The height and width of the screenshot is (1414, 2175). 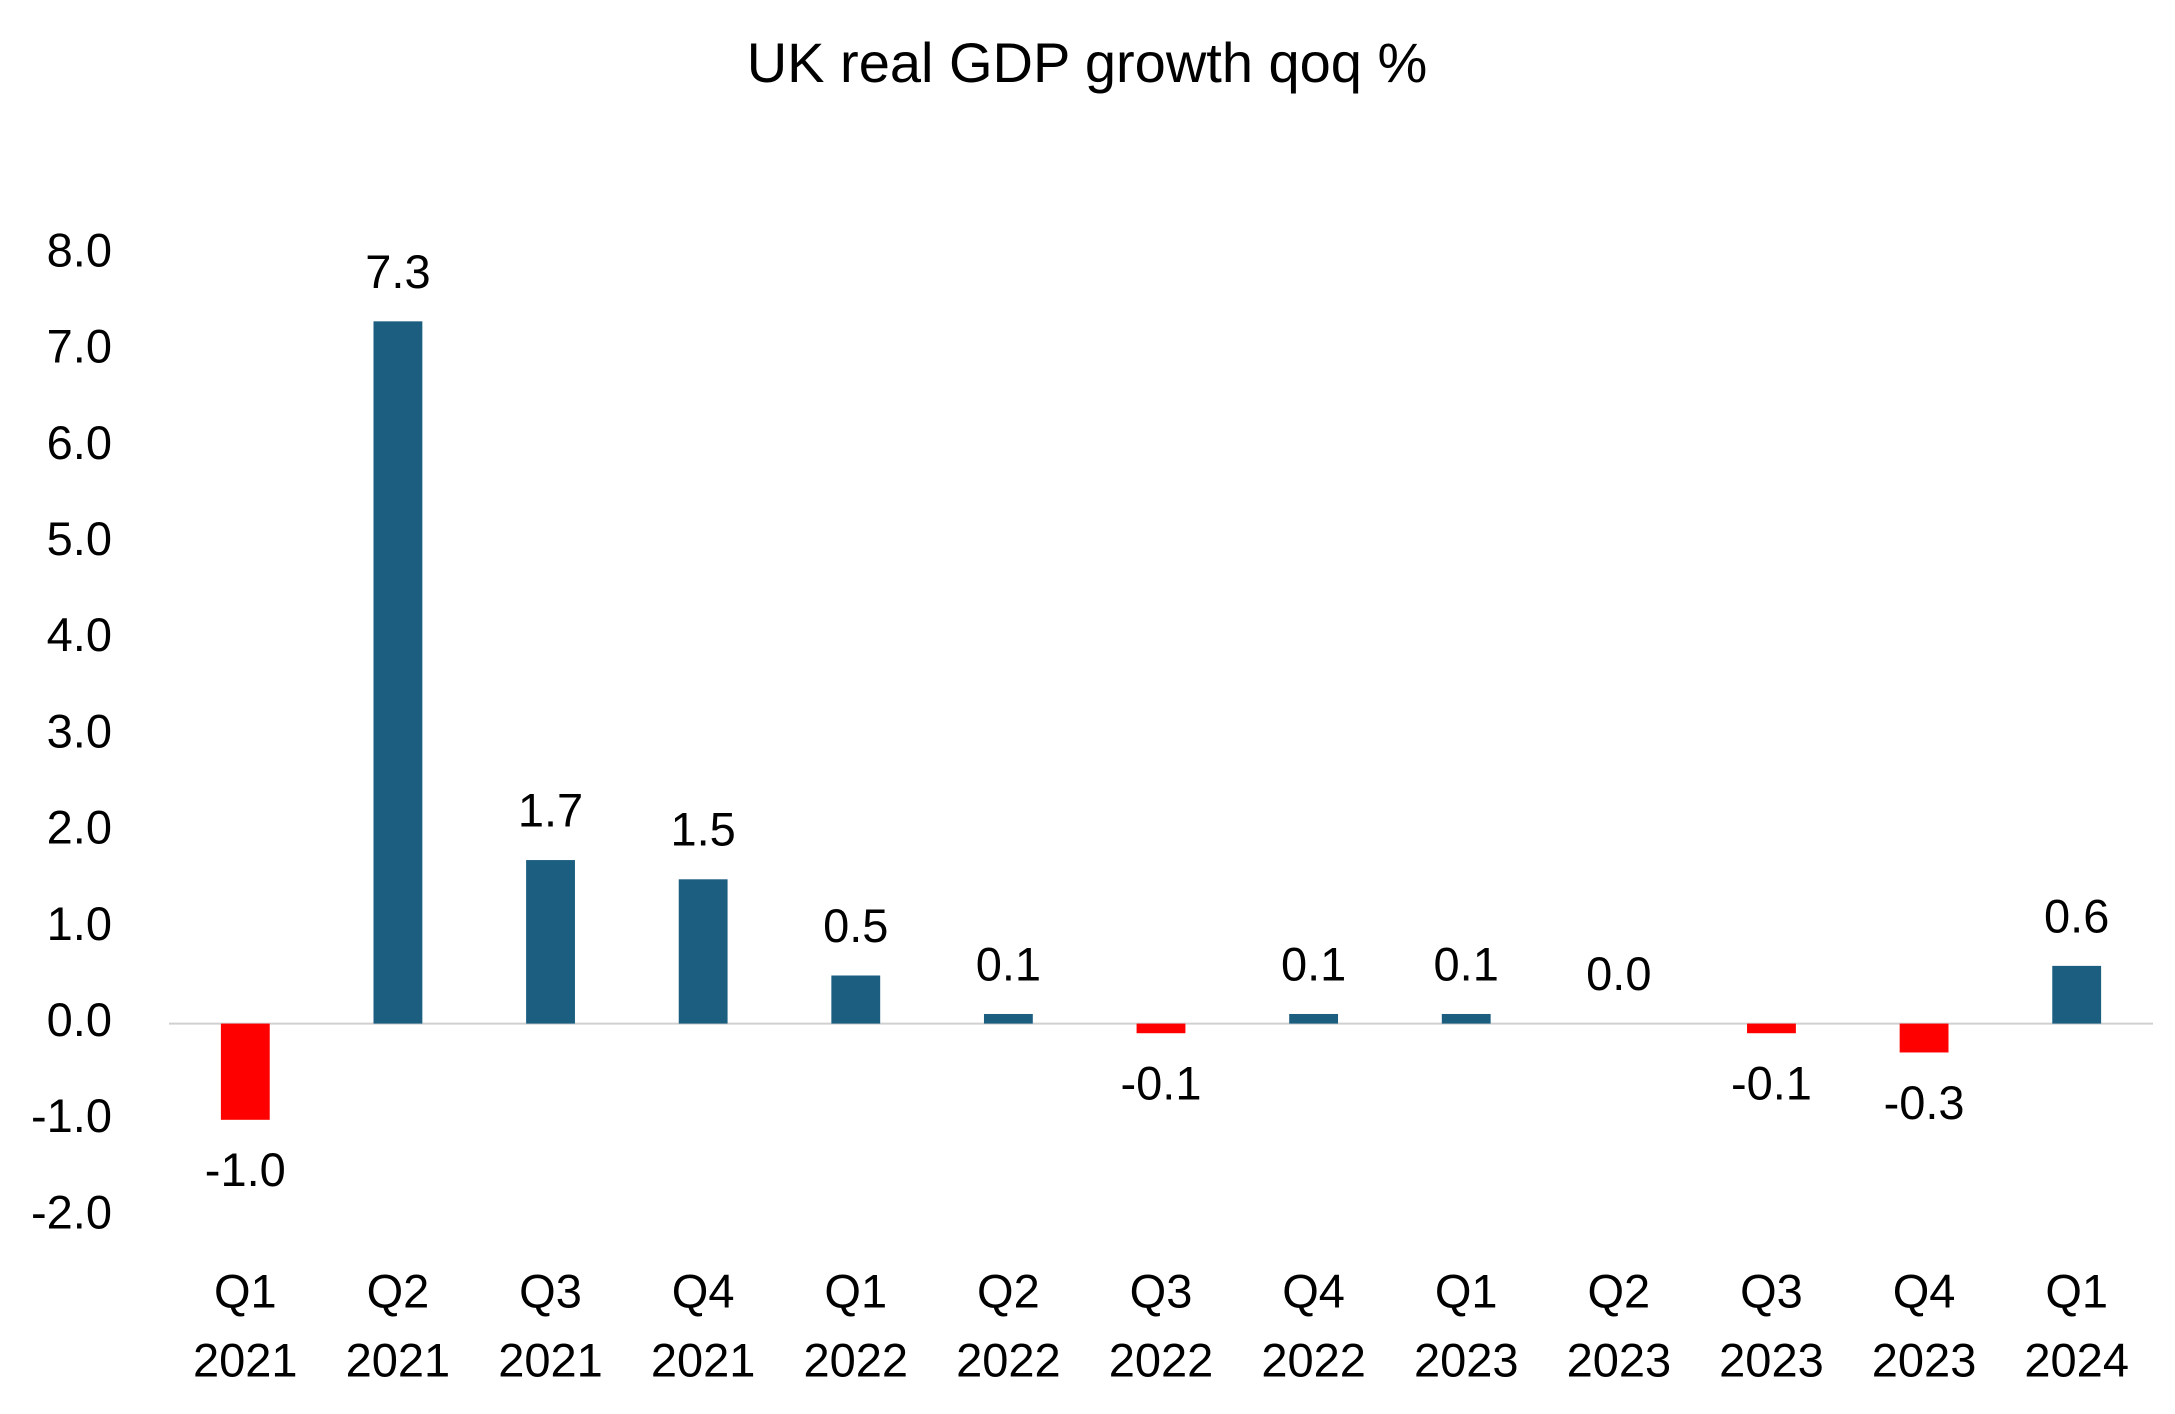 I want to click on value-label: 1.7, so click(x=550, y=809).